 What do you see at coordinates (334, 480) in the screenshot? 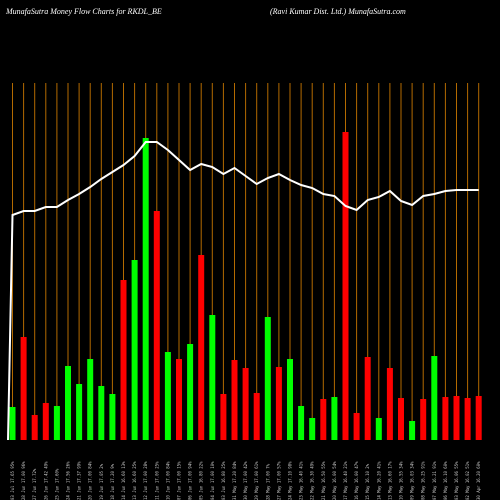
I see `x-tick-label: 20 May 16.00 54%` at bounding box center [334, 480].